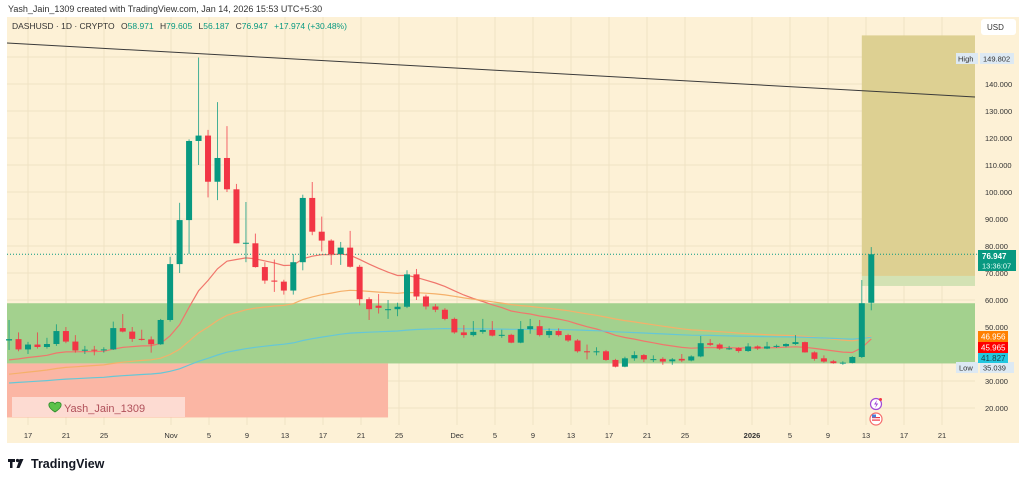 This screenshot has width=1024, height=483. Describe the element at coordinates (998, 138) in the screenshot. I see `price-tick-label: 120.000` at that location.